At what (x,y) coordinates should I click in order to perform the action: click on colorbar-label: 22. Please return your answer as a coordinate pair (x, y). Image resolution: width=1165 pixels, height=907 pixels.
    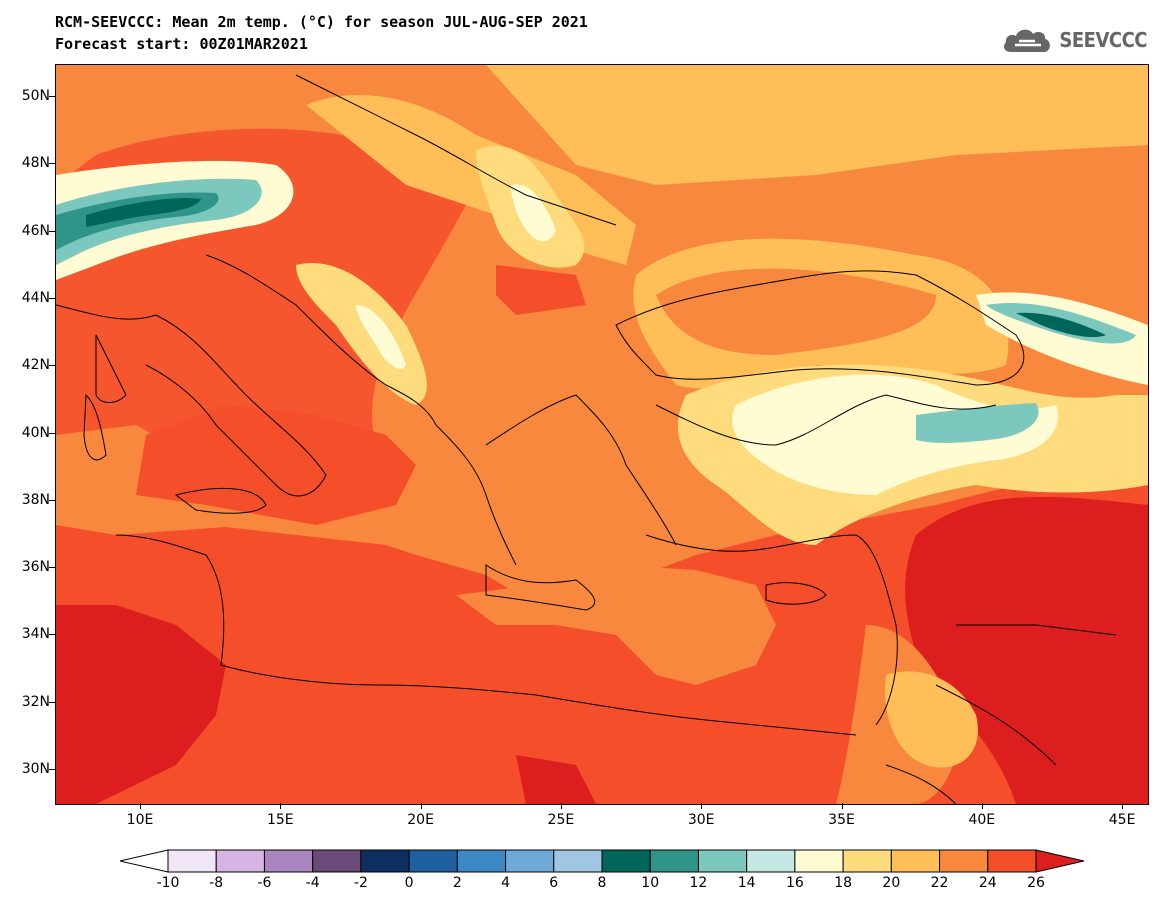
    Looking at the image, I should click on (939, 883).